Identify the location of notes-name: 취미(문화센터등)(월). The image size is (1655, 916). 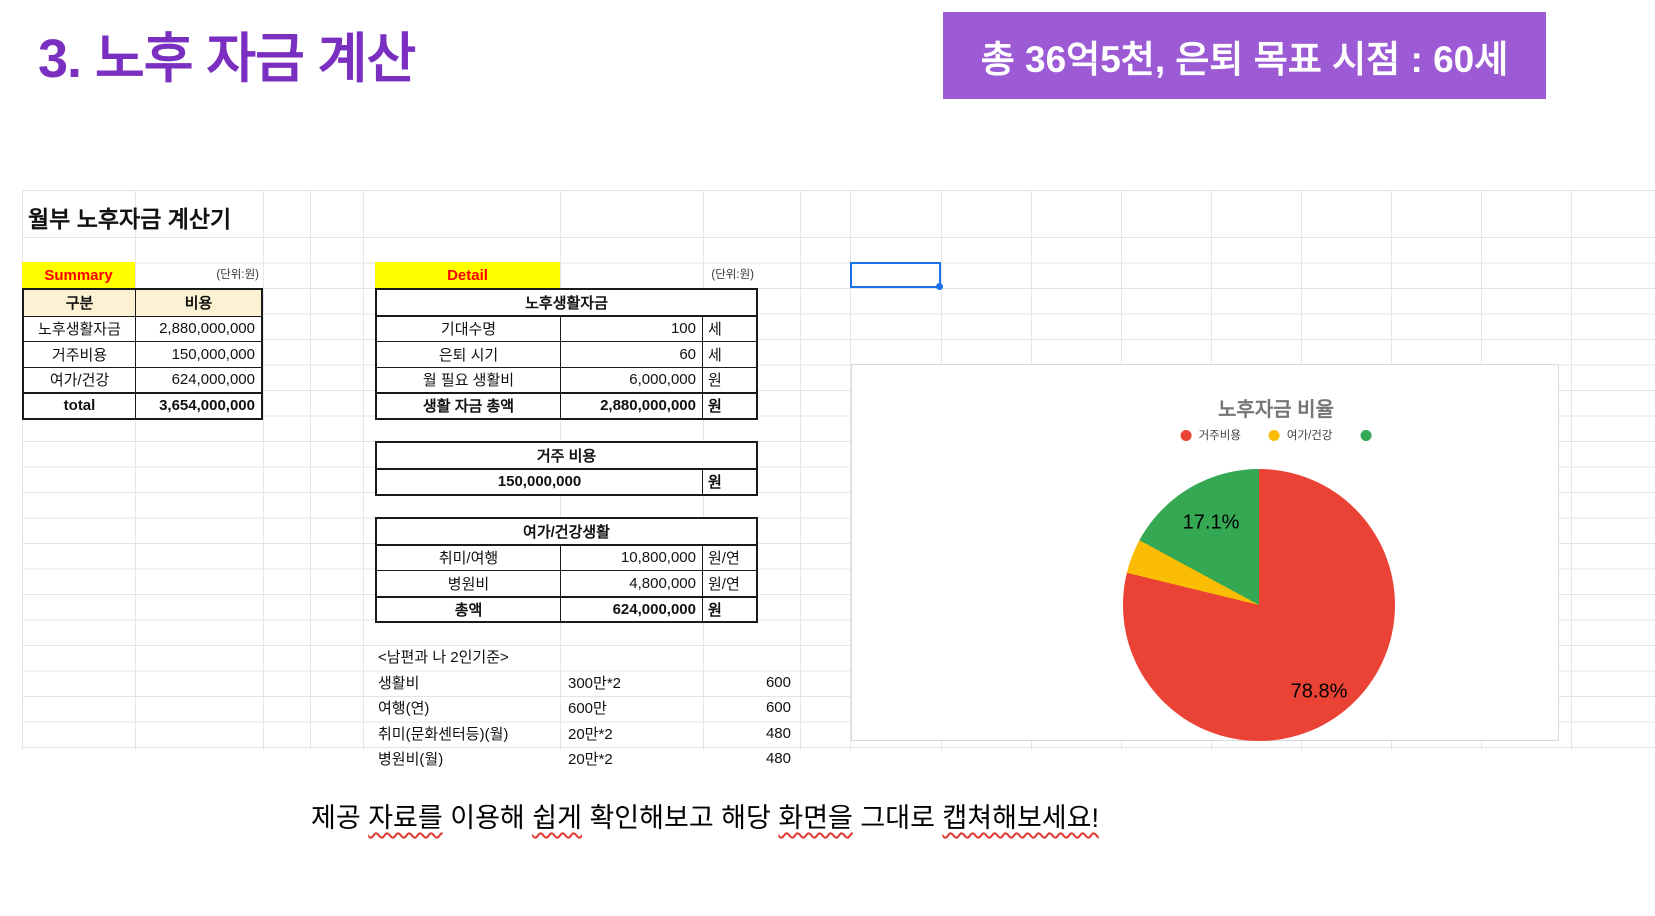
(443, 734).